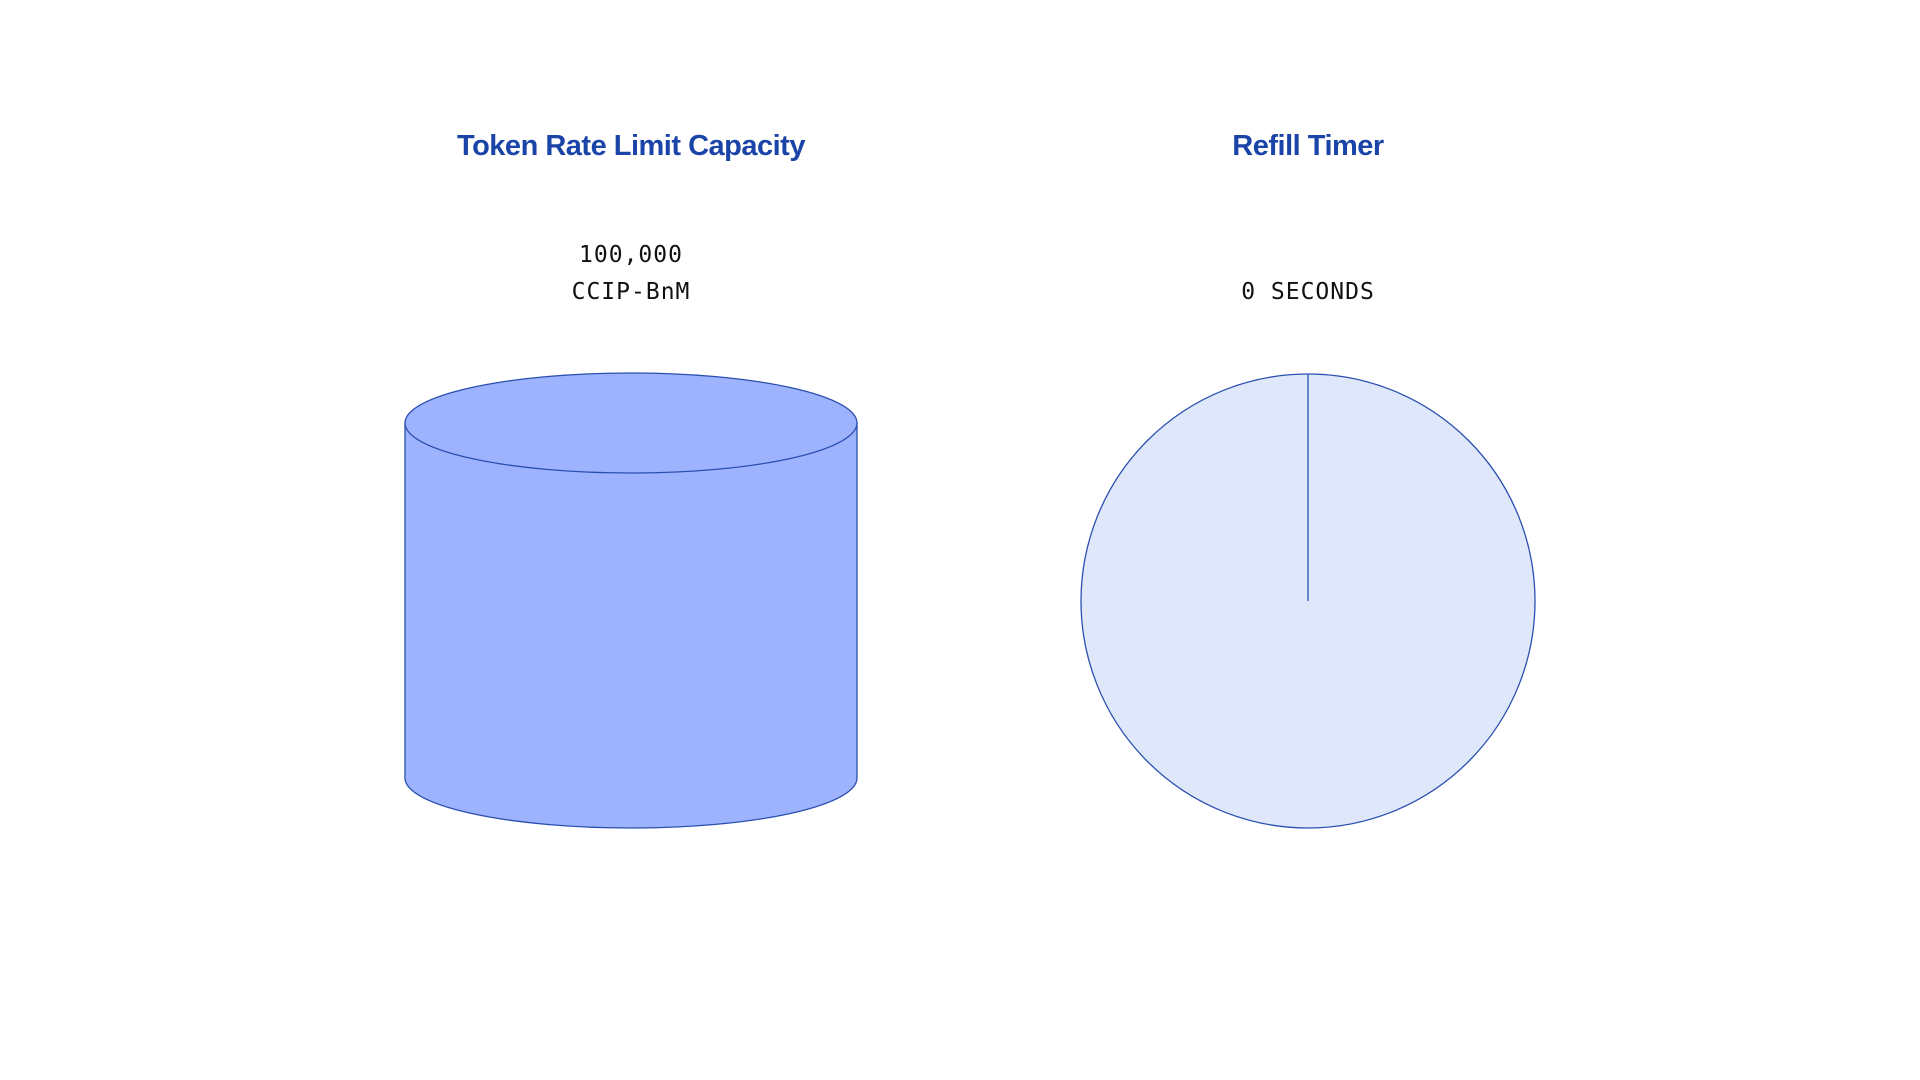 This screenshot has width=1920, height=1080. What do you see at coordinates (631, 423) in the screenshot?
I see `cylinder-top` at bounding box center [631, 423].